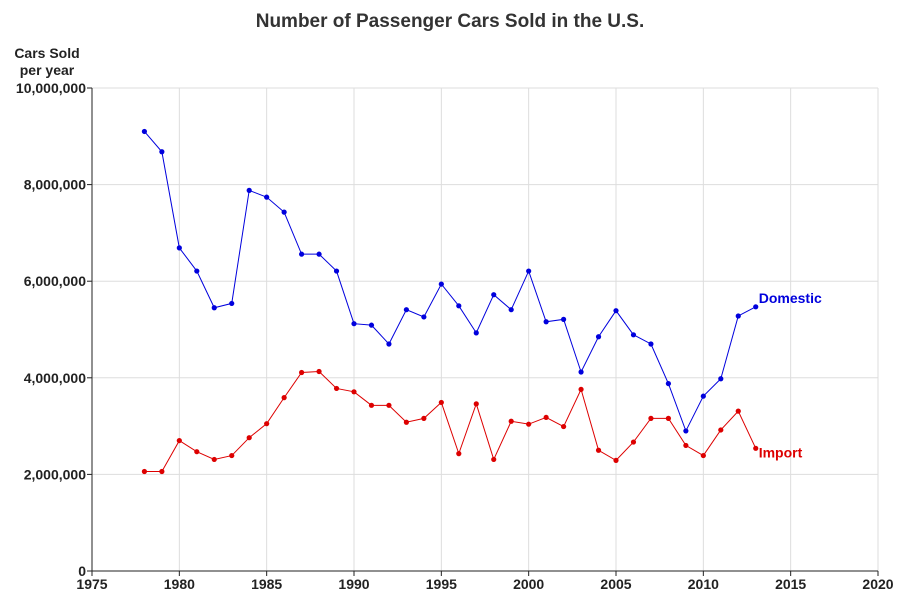  What do you see at coordinates (528, 584) in the screenshot?
I see `x-tick-label: 2000` at bounding box center [528, 584].